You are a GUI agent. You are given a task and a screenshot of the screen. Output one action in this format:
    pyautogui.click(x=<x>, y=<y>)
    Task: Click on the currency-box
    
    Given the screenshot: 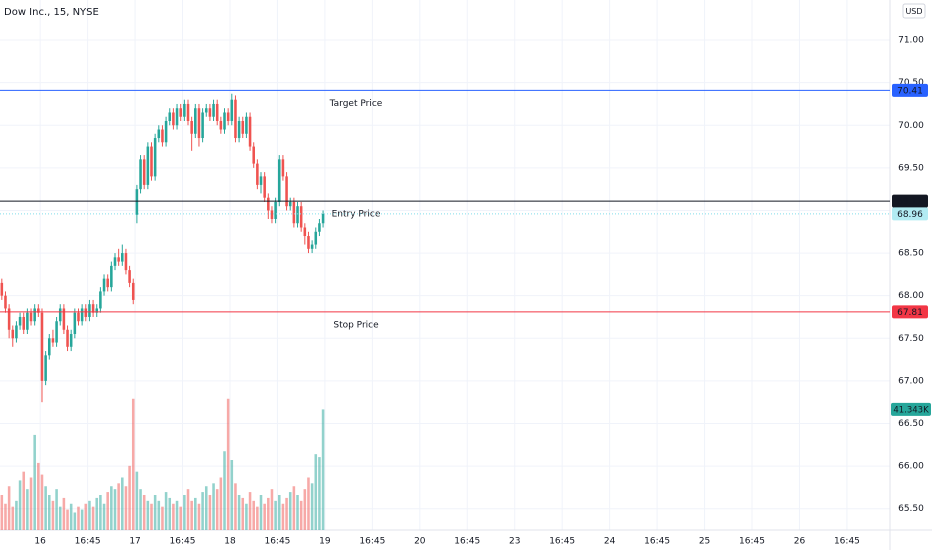 What is the action you would take?
    pyautogui.click(x=914, y=11)
    